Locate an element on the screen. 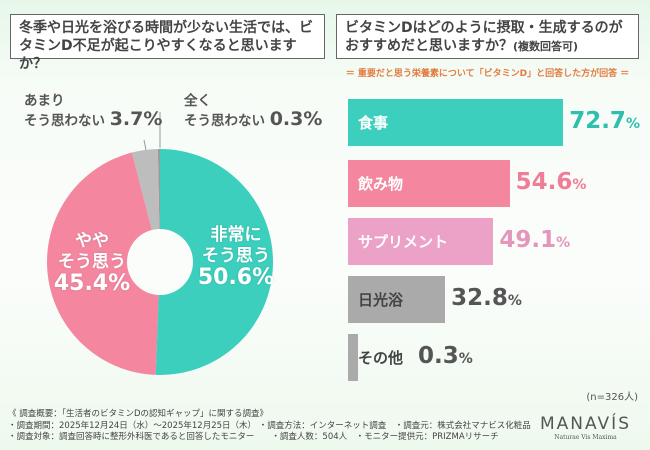 This screenshot has width=650, height=450. label-somewhat-agree: やや そう思う 45.4% is located at coordinates (92, 263).